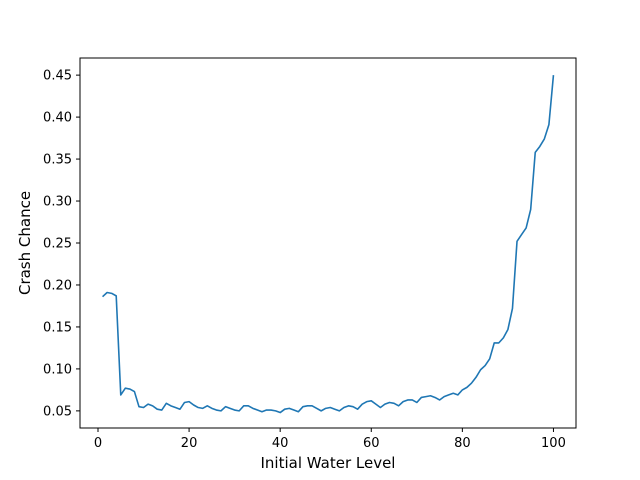  Describe the element at coordinates (189, 443) in the screenshot. I see `x-tick-label: 20` at that location.